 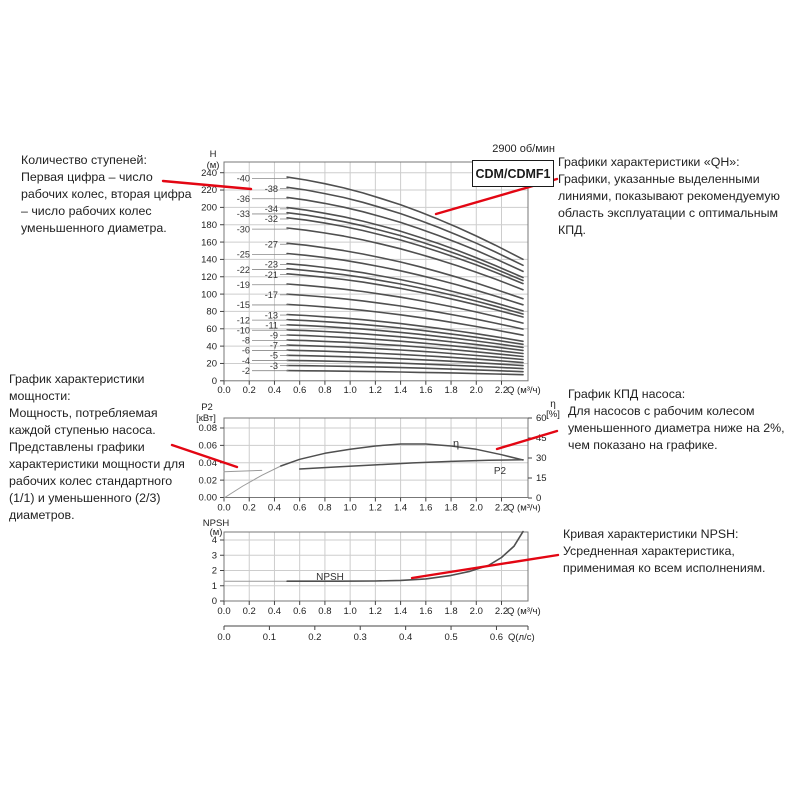 What do you see at coordinates (246, 371) in the screenshot?
I see `svg-text: -2` at bounding box center [246, 371].